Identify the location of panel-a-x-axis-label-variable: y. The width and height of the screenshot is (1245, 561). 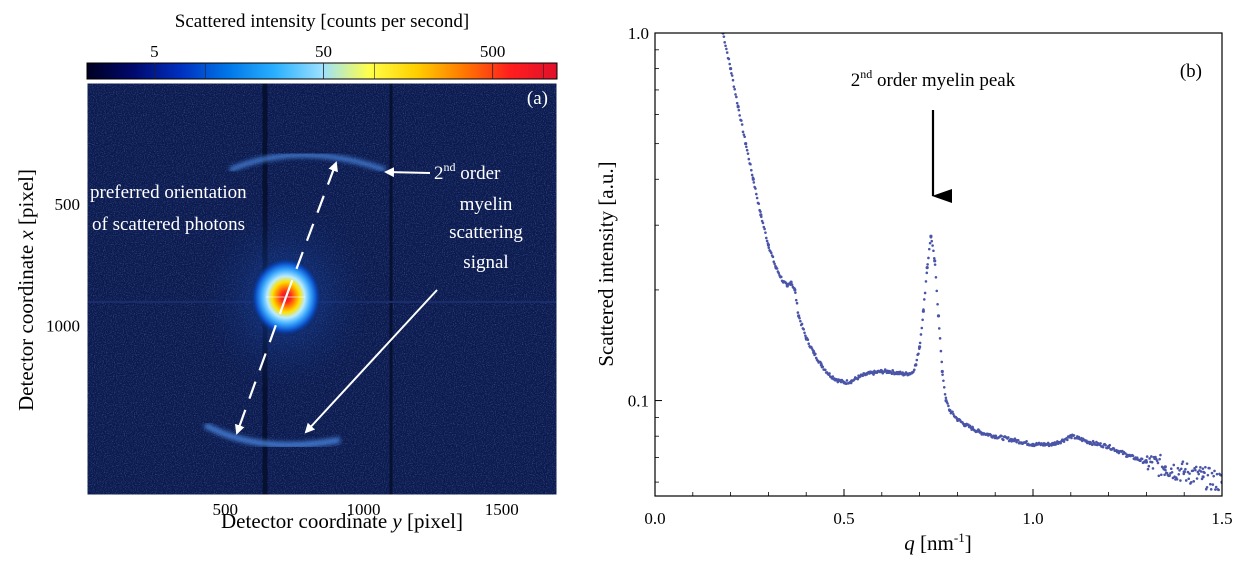
(396, 521).